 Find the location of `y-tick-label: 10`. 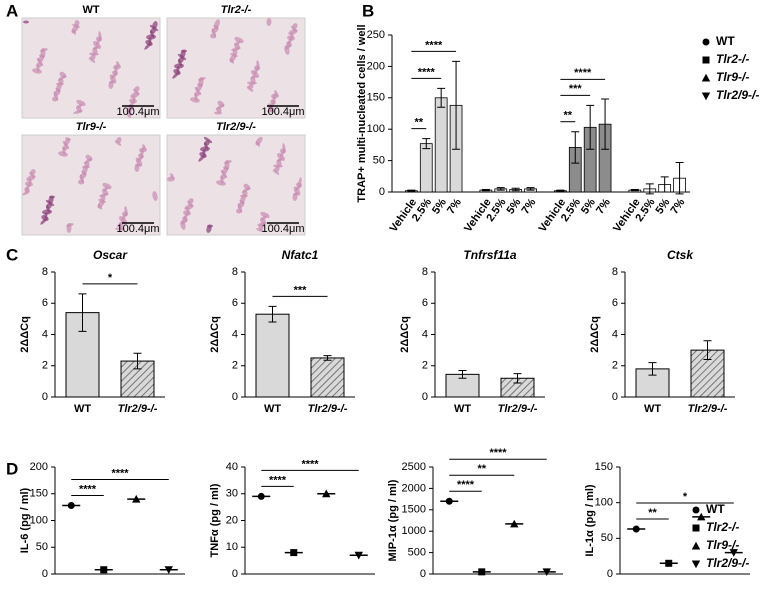

y-tick-label: 10 is located at coordinates (232, 547).